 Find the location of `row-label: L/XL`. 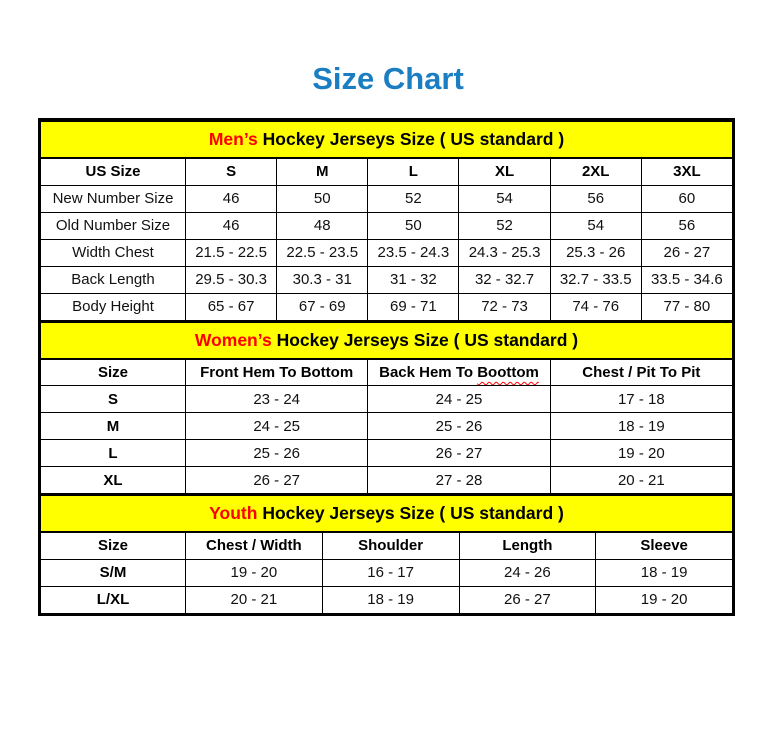

row-label: L/XL is located at coordinates (113, 599).